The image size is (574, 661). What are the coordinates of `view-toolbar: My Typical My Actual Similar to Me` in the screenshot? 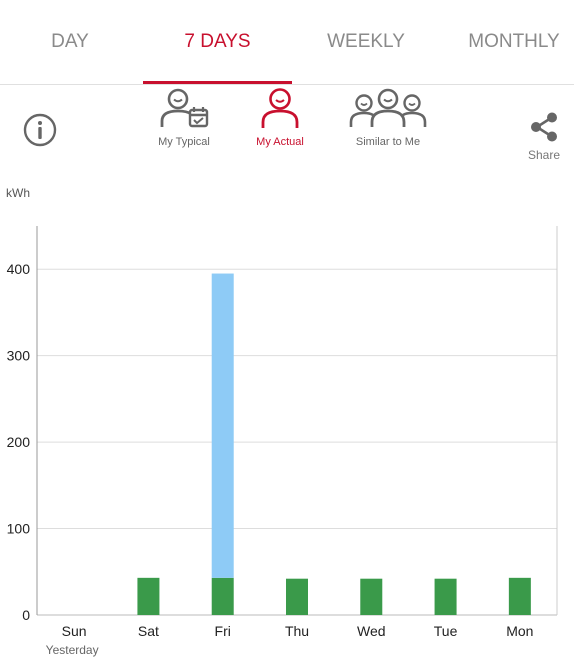 It's located at (287, 132).